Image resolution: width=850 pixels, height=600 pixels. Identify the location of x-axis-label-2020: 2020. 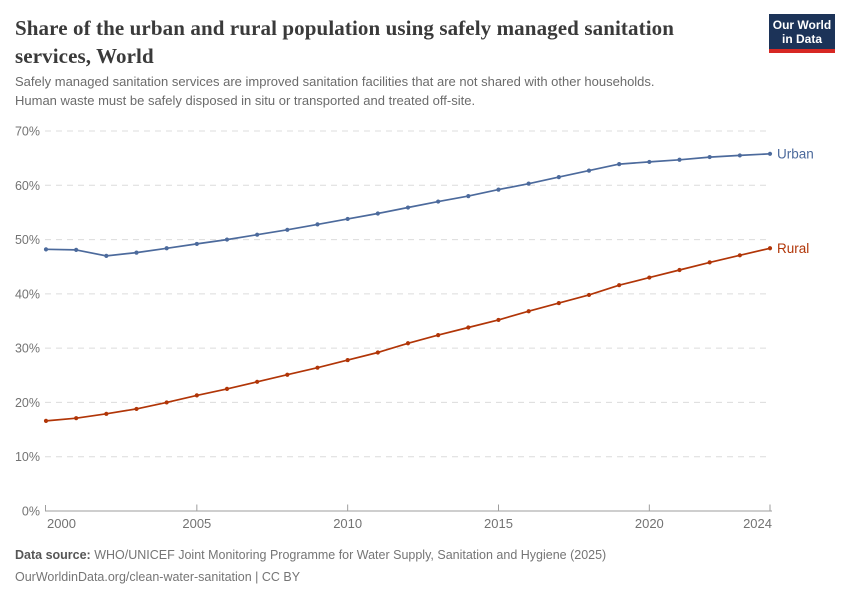
(649, 523).